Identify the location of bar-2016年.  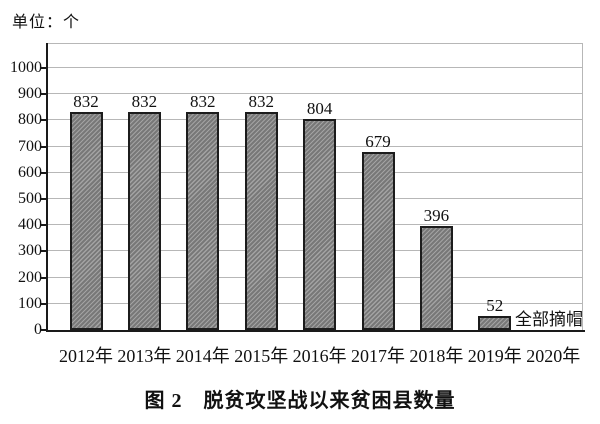
(320, 224).